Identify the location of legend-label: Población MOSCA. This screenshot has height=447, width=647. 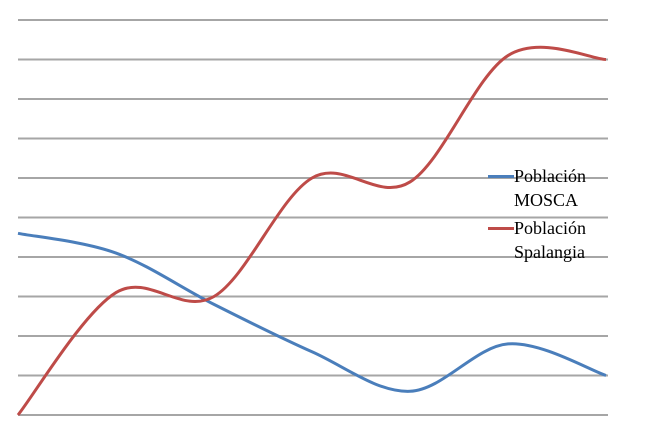
(550, 188).